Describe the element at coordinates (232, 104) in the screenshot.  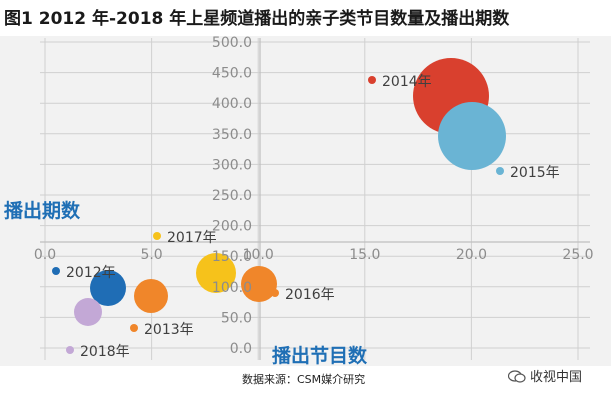
I see `y-tick-label: 400.0` at that location.